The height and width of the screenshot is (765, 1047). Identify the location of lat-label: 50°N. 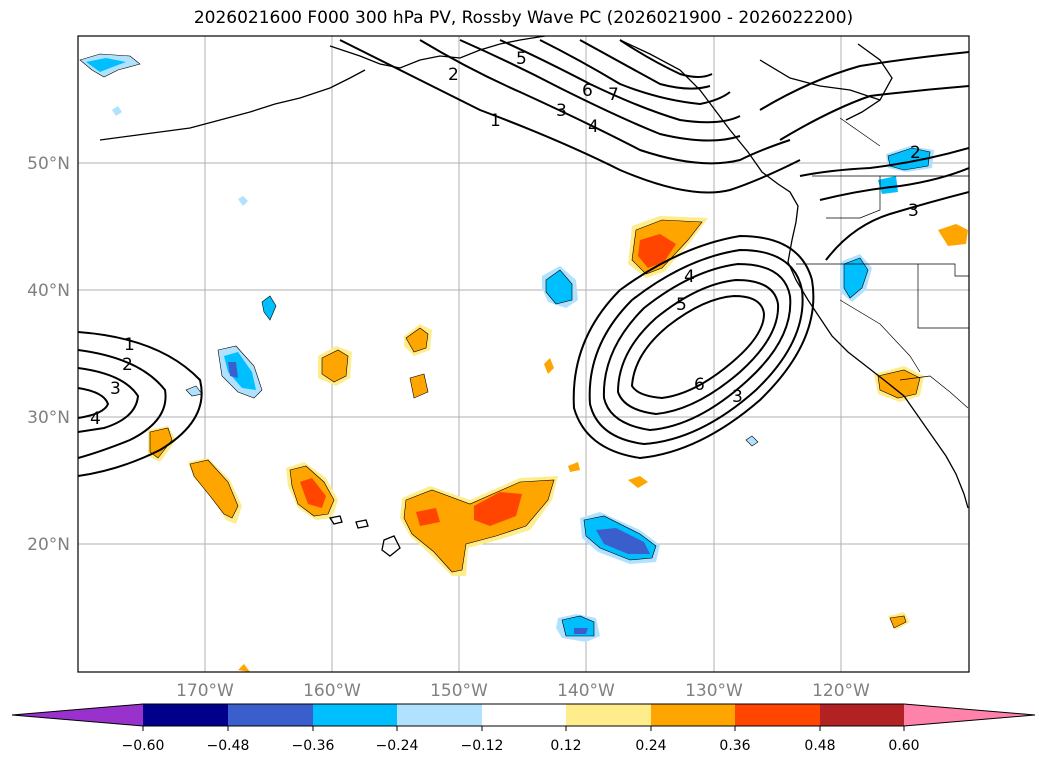
(48, 164).